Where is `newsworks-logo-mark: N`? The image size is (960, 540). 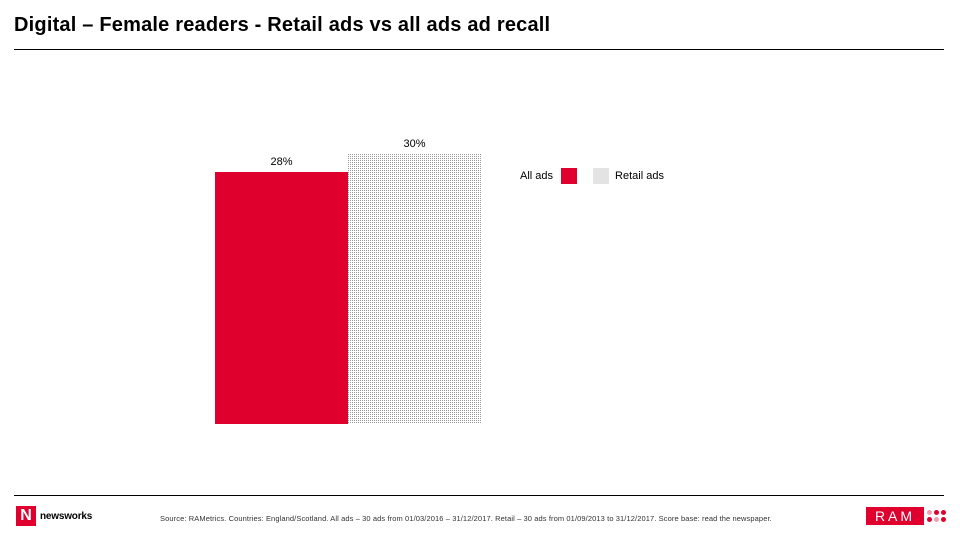 newsworks-logo-mark: N is located at coordinates (26, 516).